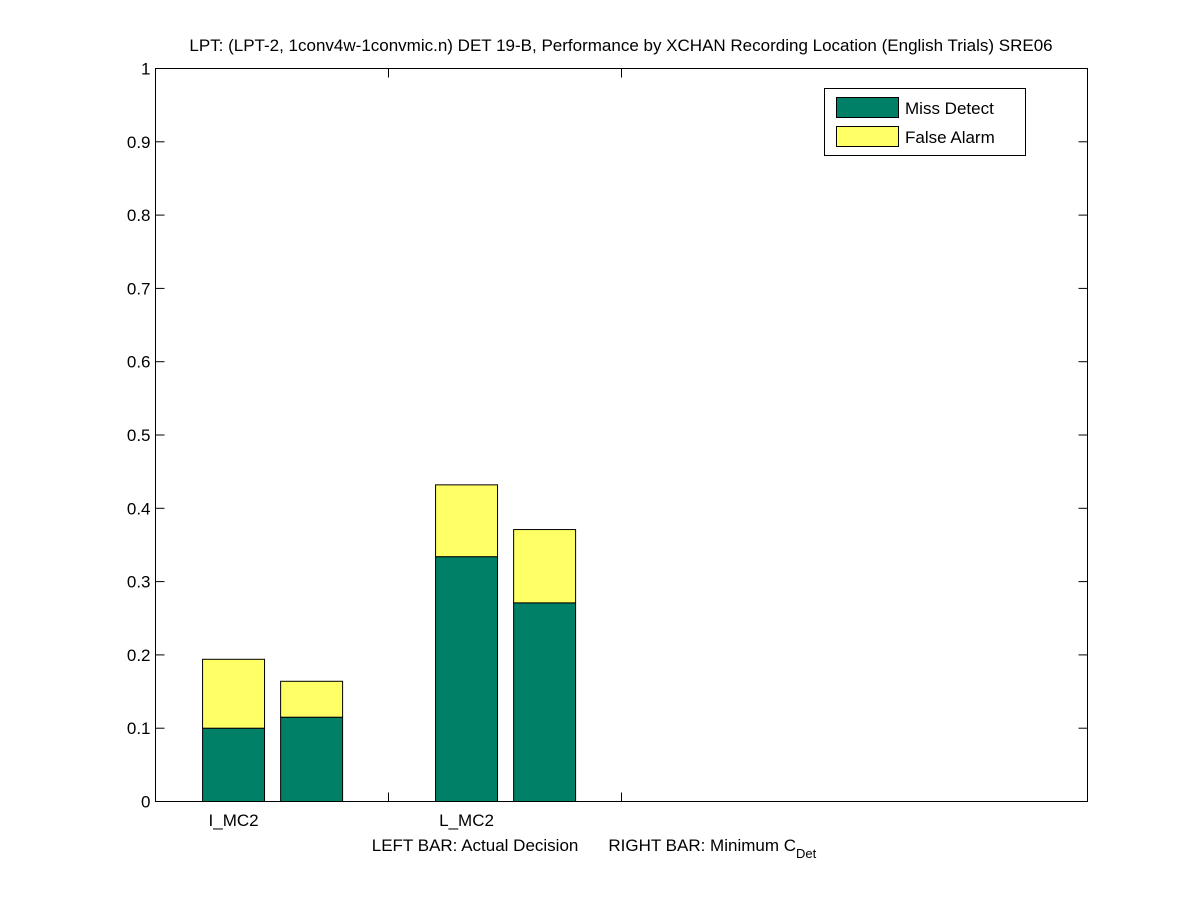  I want to click on y-tick-label: 0.8, so click(139, 215).